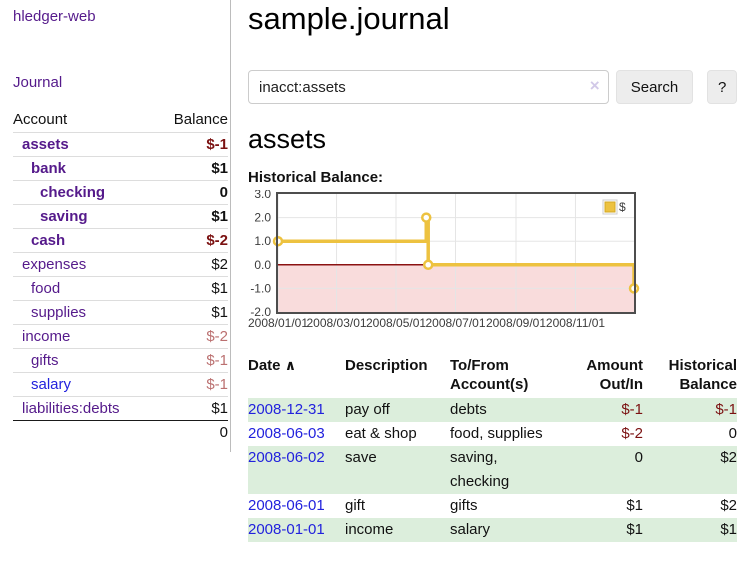  Describe the element at coordinates (614, 375) in the screenshot. I see `register-header-amount: Amount Out/In` at that location.